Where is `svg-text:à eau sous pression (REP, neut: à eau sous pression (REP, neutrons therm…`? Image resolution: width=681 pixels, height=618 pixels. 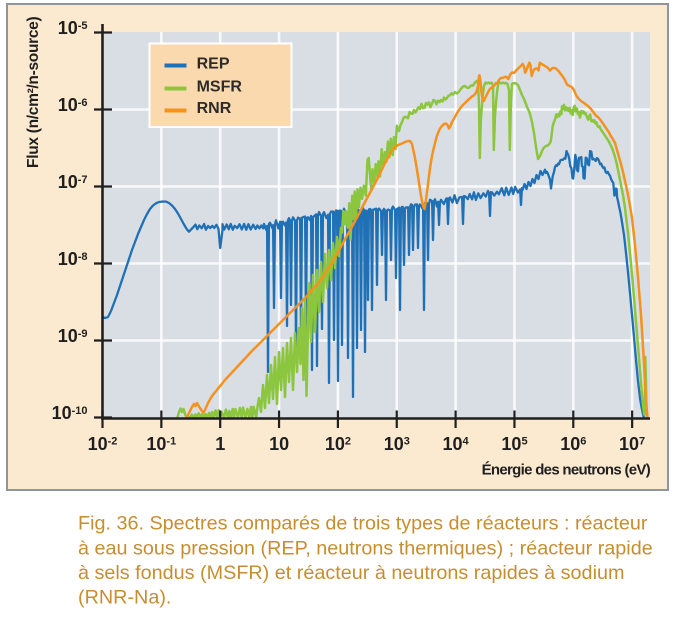 svg-text:à eau sous pression (REP, neut: à eau sous pression (REP, neutrons therm… is located at coordinates (365, 548).